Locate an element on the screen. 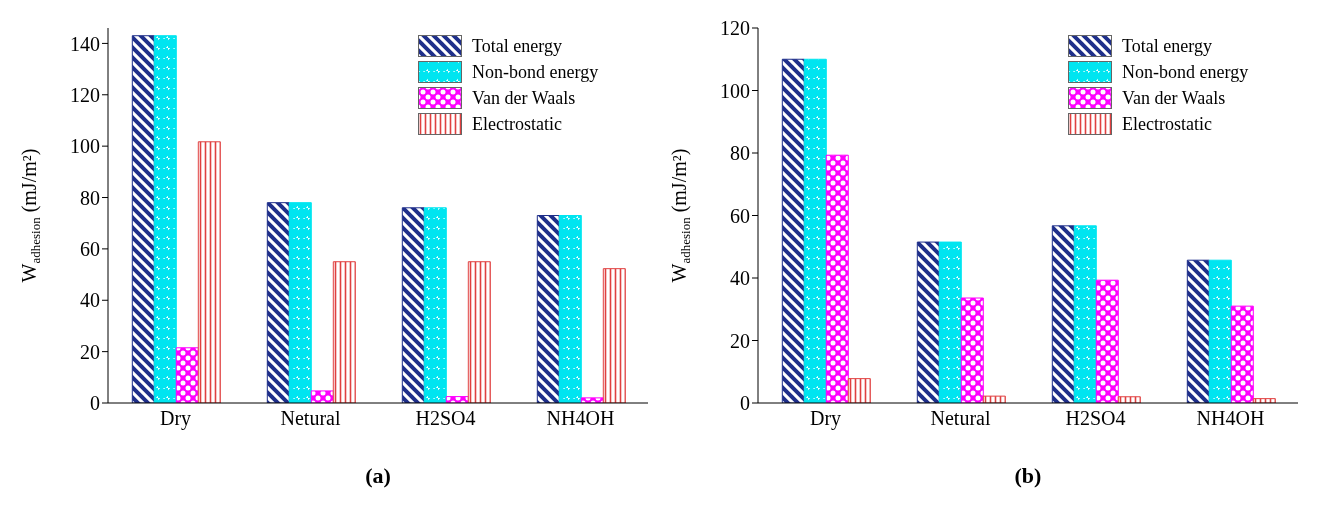 The image size is (1320, 521). text: (b) is located at coordinates (1028, 476).